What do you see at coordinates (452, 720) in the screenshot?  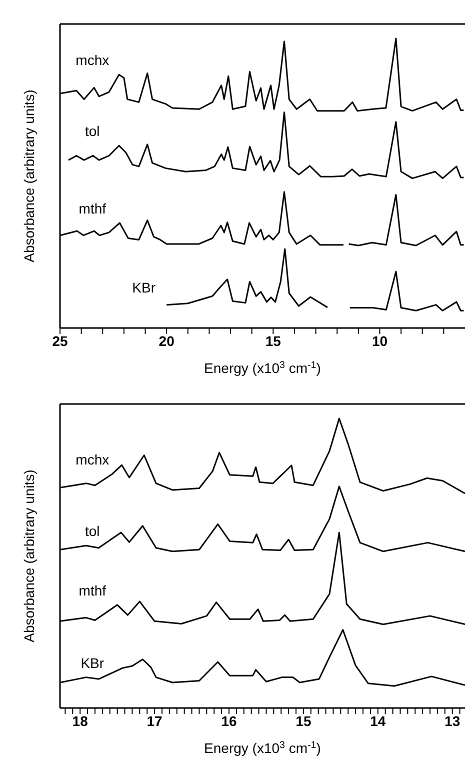 I see `x-tick-label: 13` at bounding box center [452, 720].